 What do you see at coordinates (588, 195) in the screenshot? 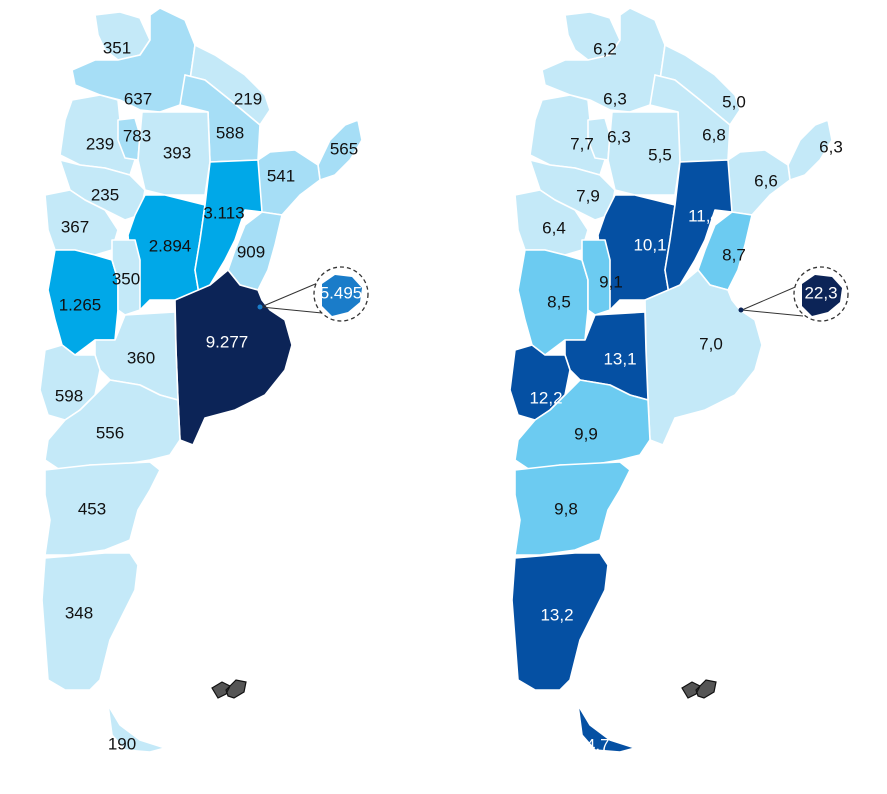
I see `label-la-rioja: 7,9` at bounding box center [588, 195].